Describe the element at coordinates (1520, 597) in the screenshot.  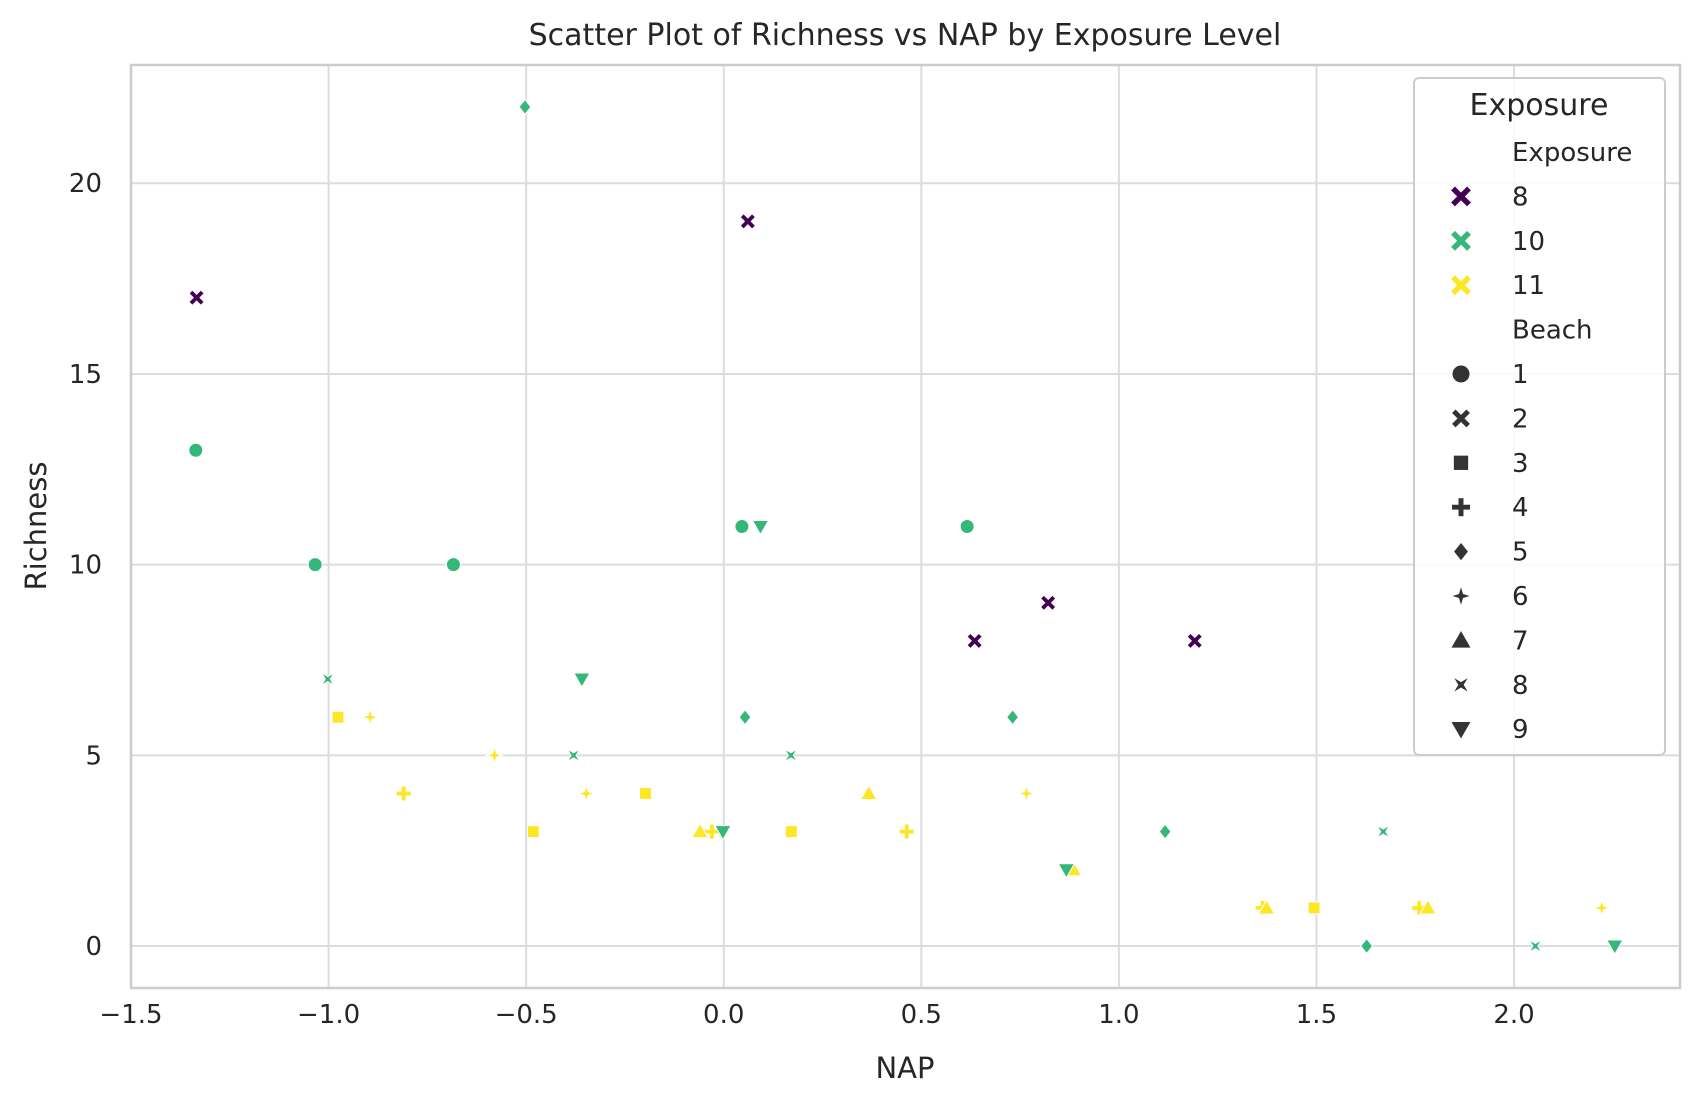
I see `legend-style-label: 6` at that location.